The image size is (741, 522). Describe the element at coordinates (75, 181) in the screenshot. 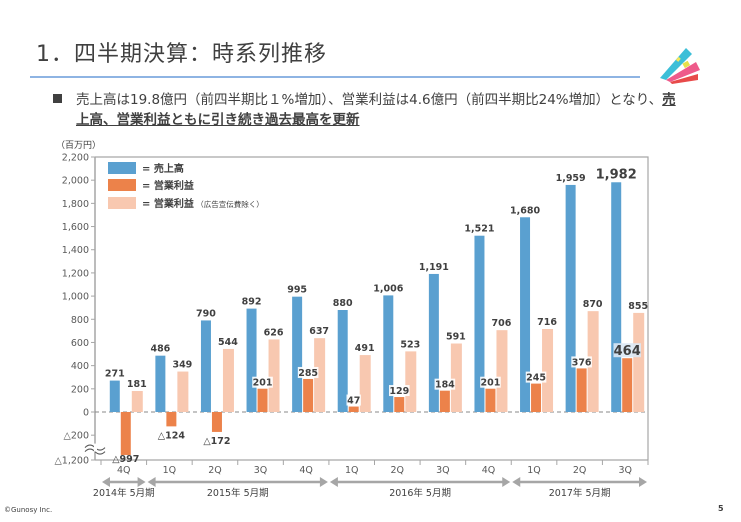

I see `y-tick-label: 2,000` at that location.